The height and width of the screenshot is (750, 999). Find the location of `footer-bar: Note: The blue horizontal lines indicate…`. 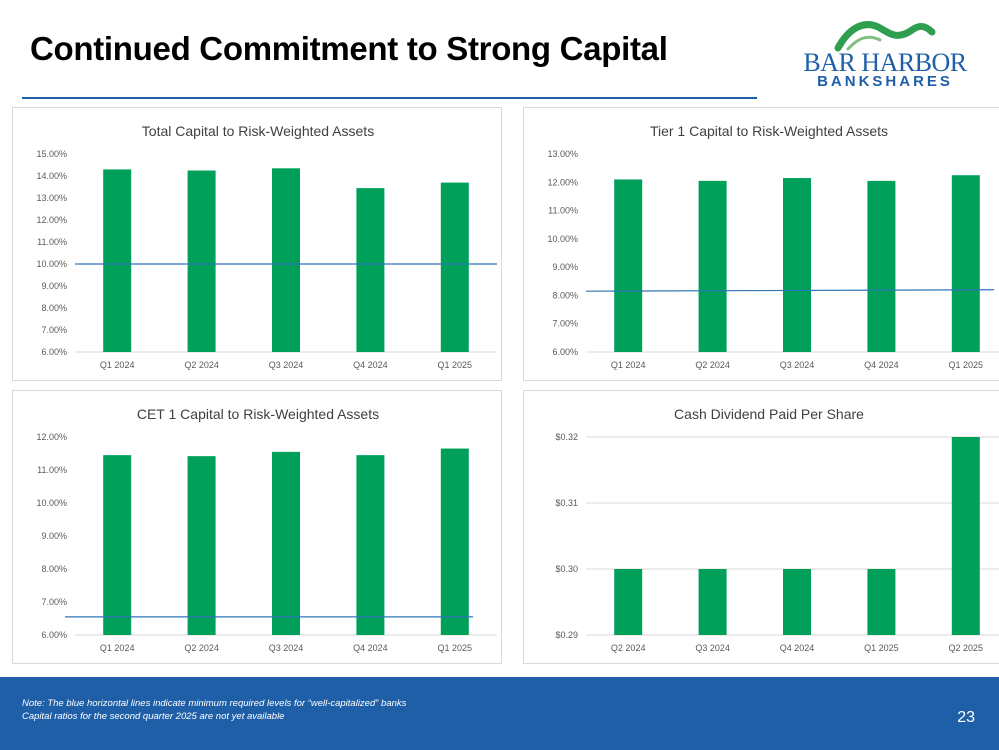

footer-bar: Note: The blue horizontal lines indicate… is located at coordinates (499, 713).